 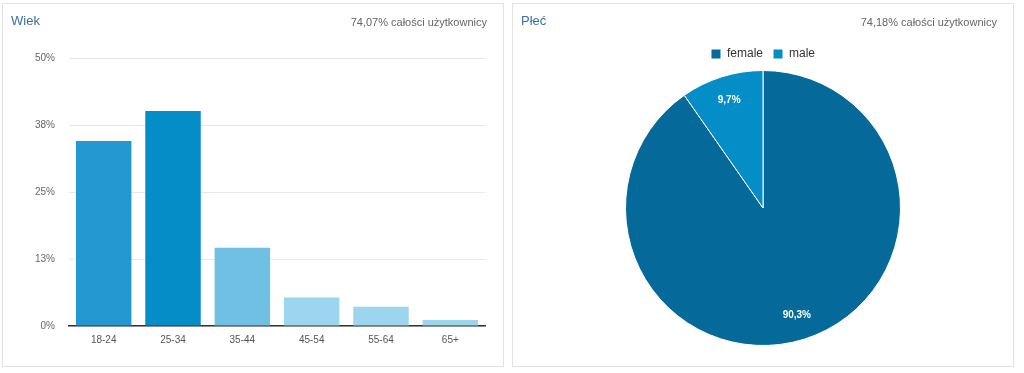 What do you see at coordinates (797, 315) in the screenshot?
I see `data-label: 90,3%` at bounding box center [797, 315].